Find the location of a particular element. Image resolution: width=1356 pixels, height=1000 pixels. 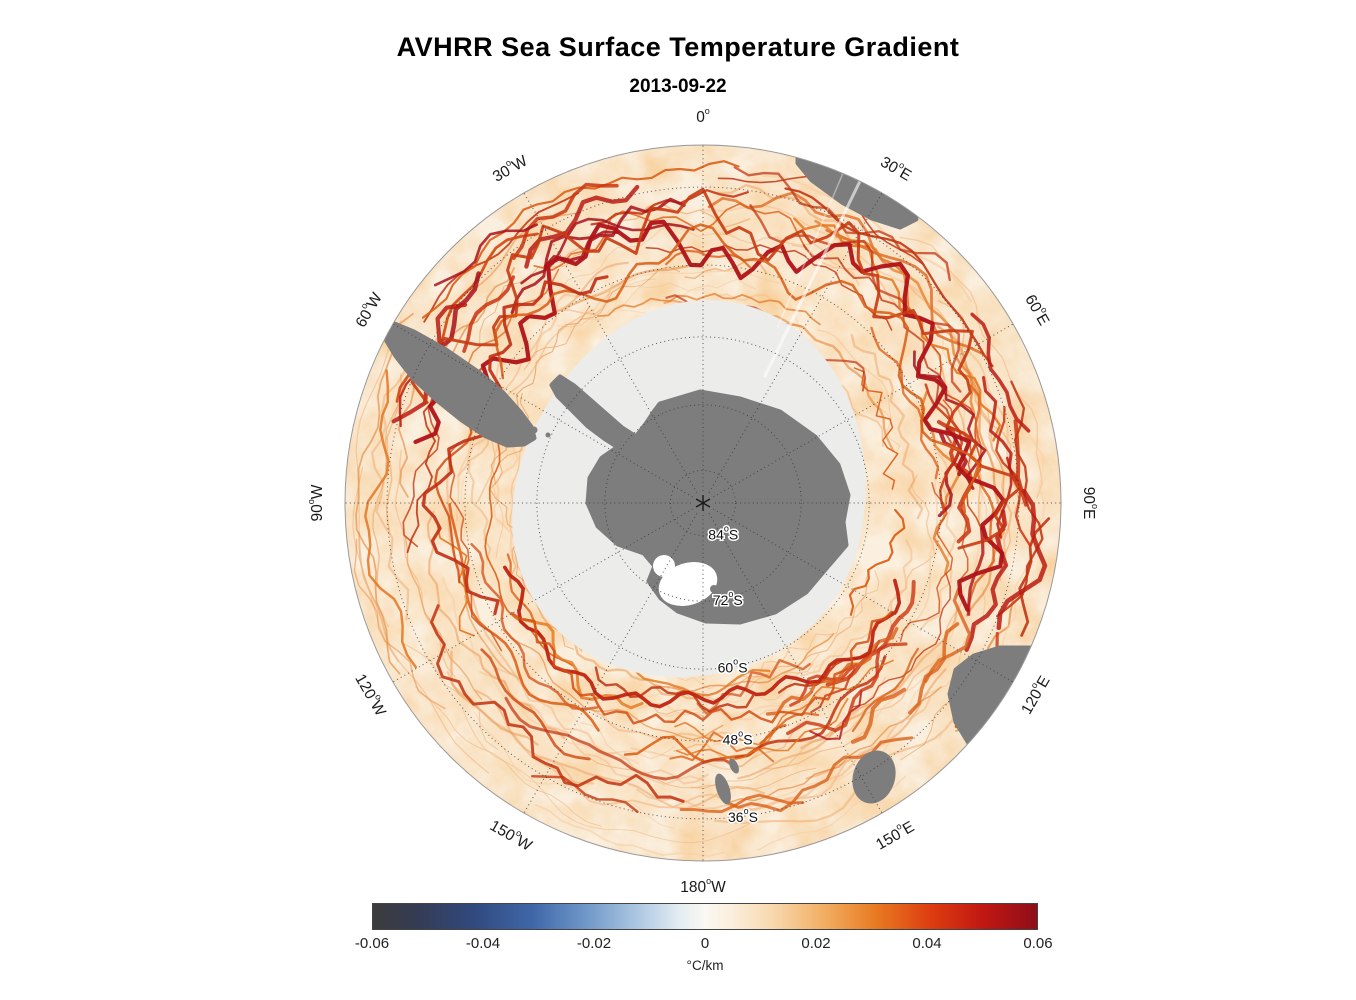

land-south-america is located at coordinates (457, 381).